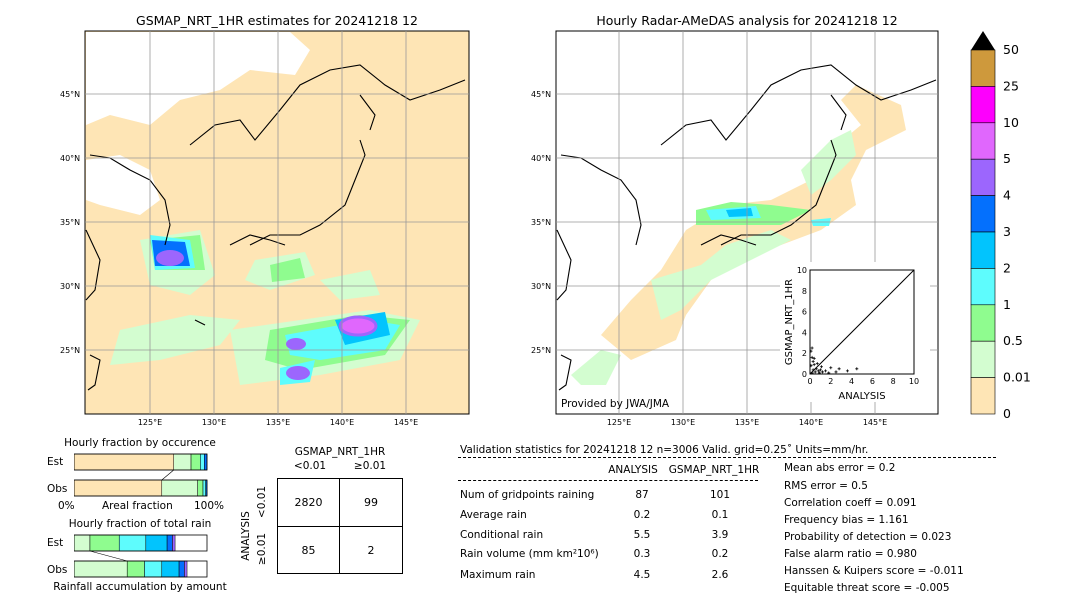 The height and width of the screenshot is (612, 1080). What do you see at coordinates (874, 571) in the screenshot?
I see `score-hk: Hanssen & Kuipers score = -0.011` at bounding box center [874, 571].